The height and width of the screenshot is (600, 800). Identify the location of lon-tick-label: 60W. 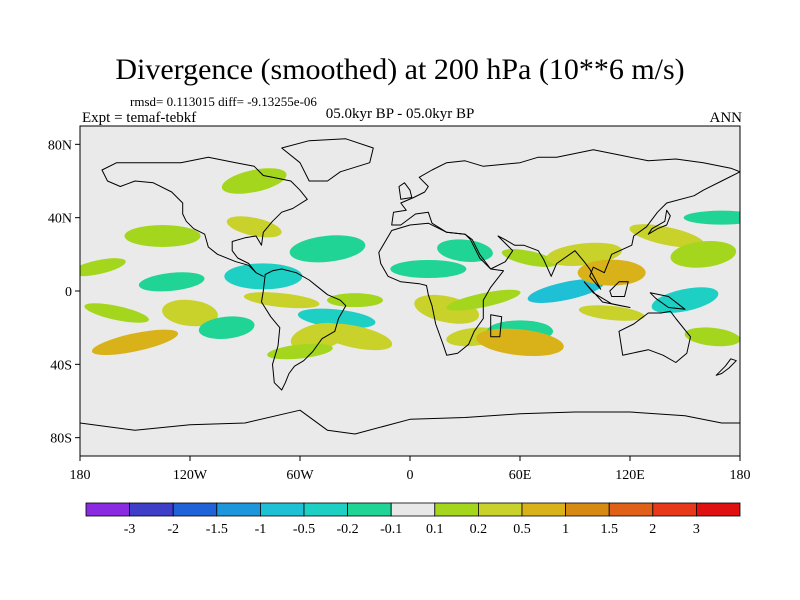
(300, 475).